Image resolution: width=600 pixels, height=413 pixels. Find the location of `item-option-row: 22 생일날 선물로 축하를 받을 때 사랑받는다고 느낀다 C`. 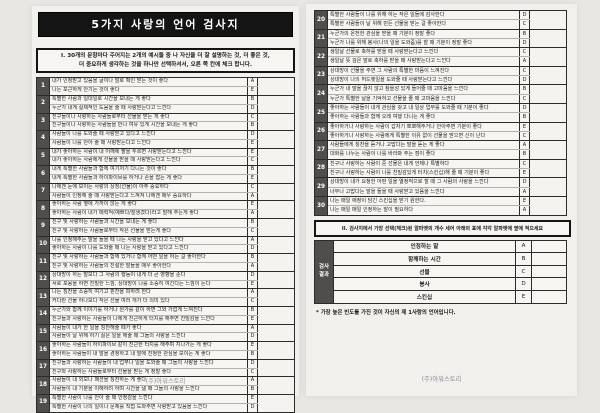

item-option-row: 22 생일날 선물로 축하를 받을 때 사랑받는다고 느낀다 C is located at coordinates (440, 57).